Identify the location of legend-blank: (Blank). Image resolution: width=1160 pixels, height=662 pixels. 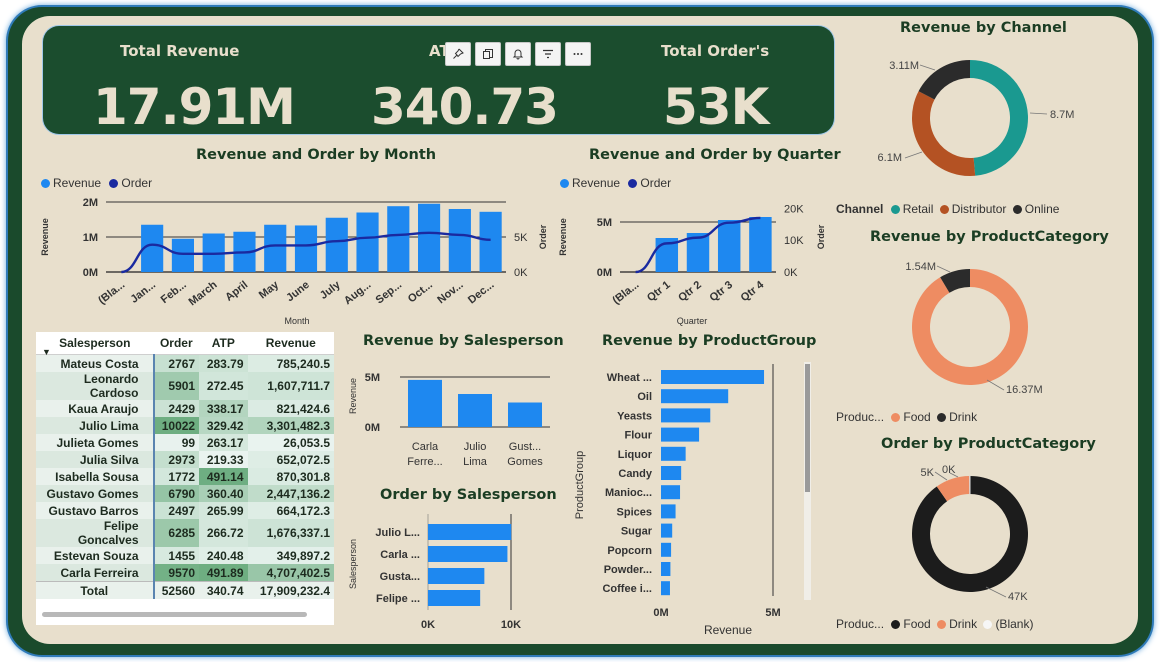
(1014, 624).